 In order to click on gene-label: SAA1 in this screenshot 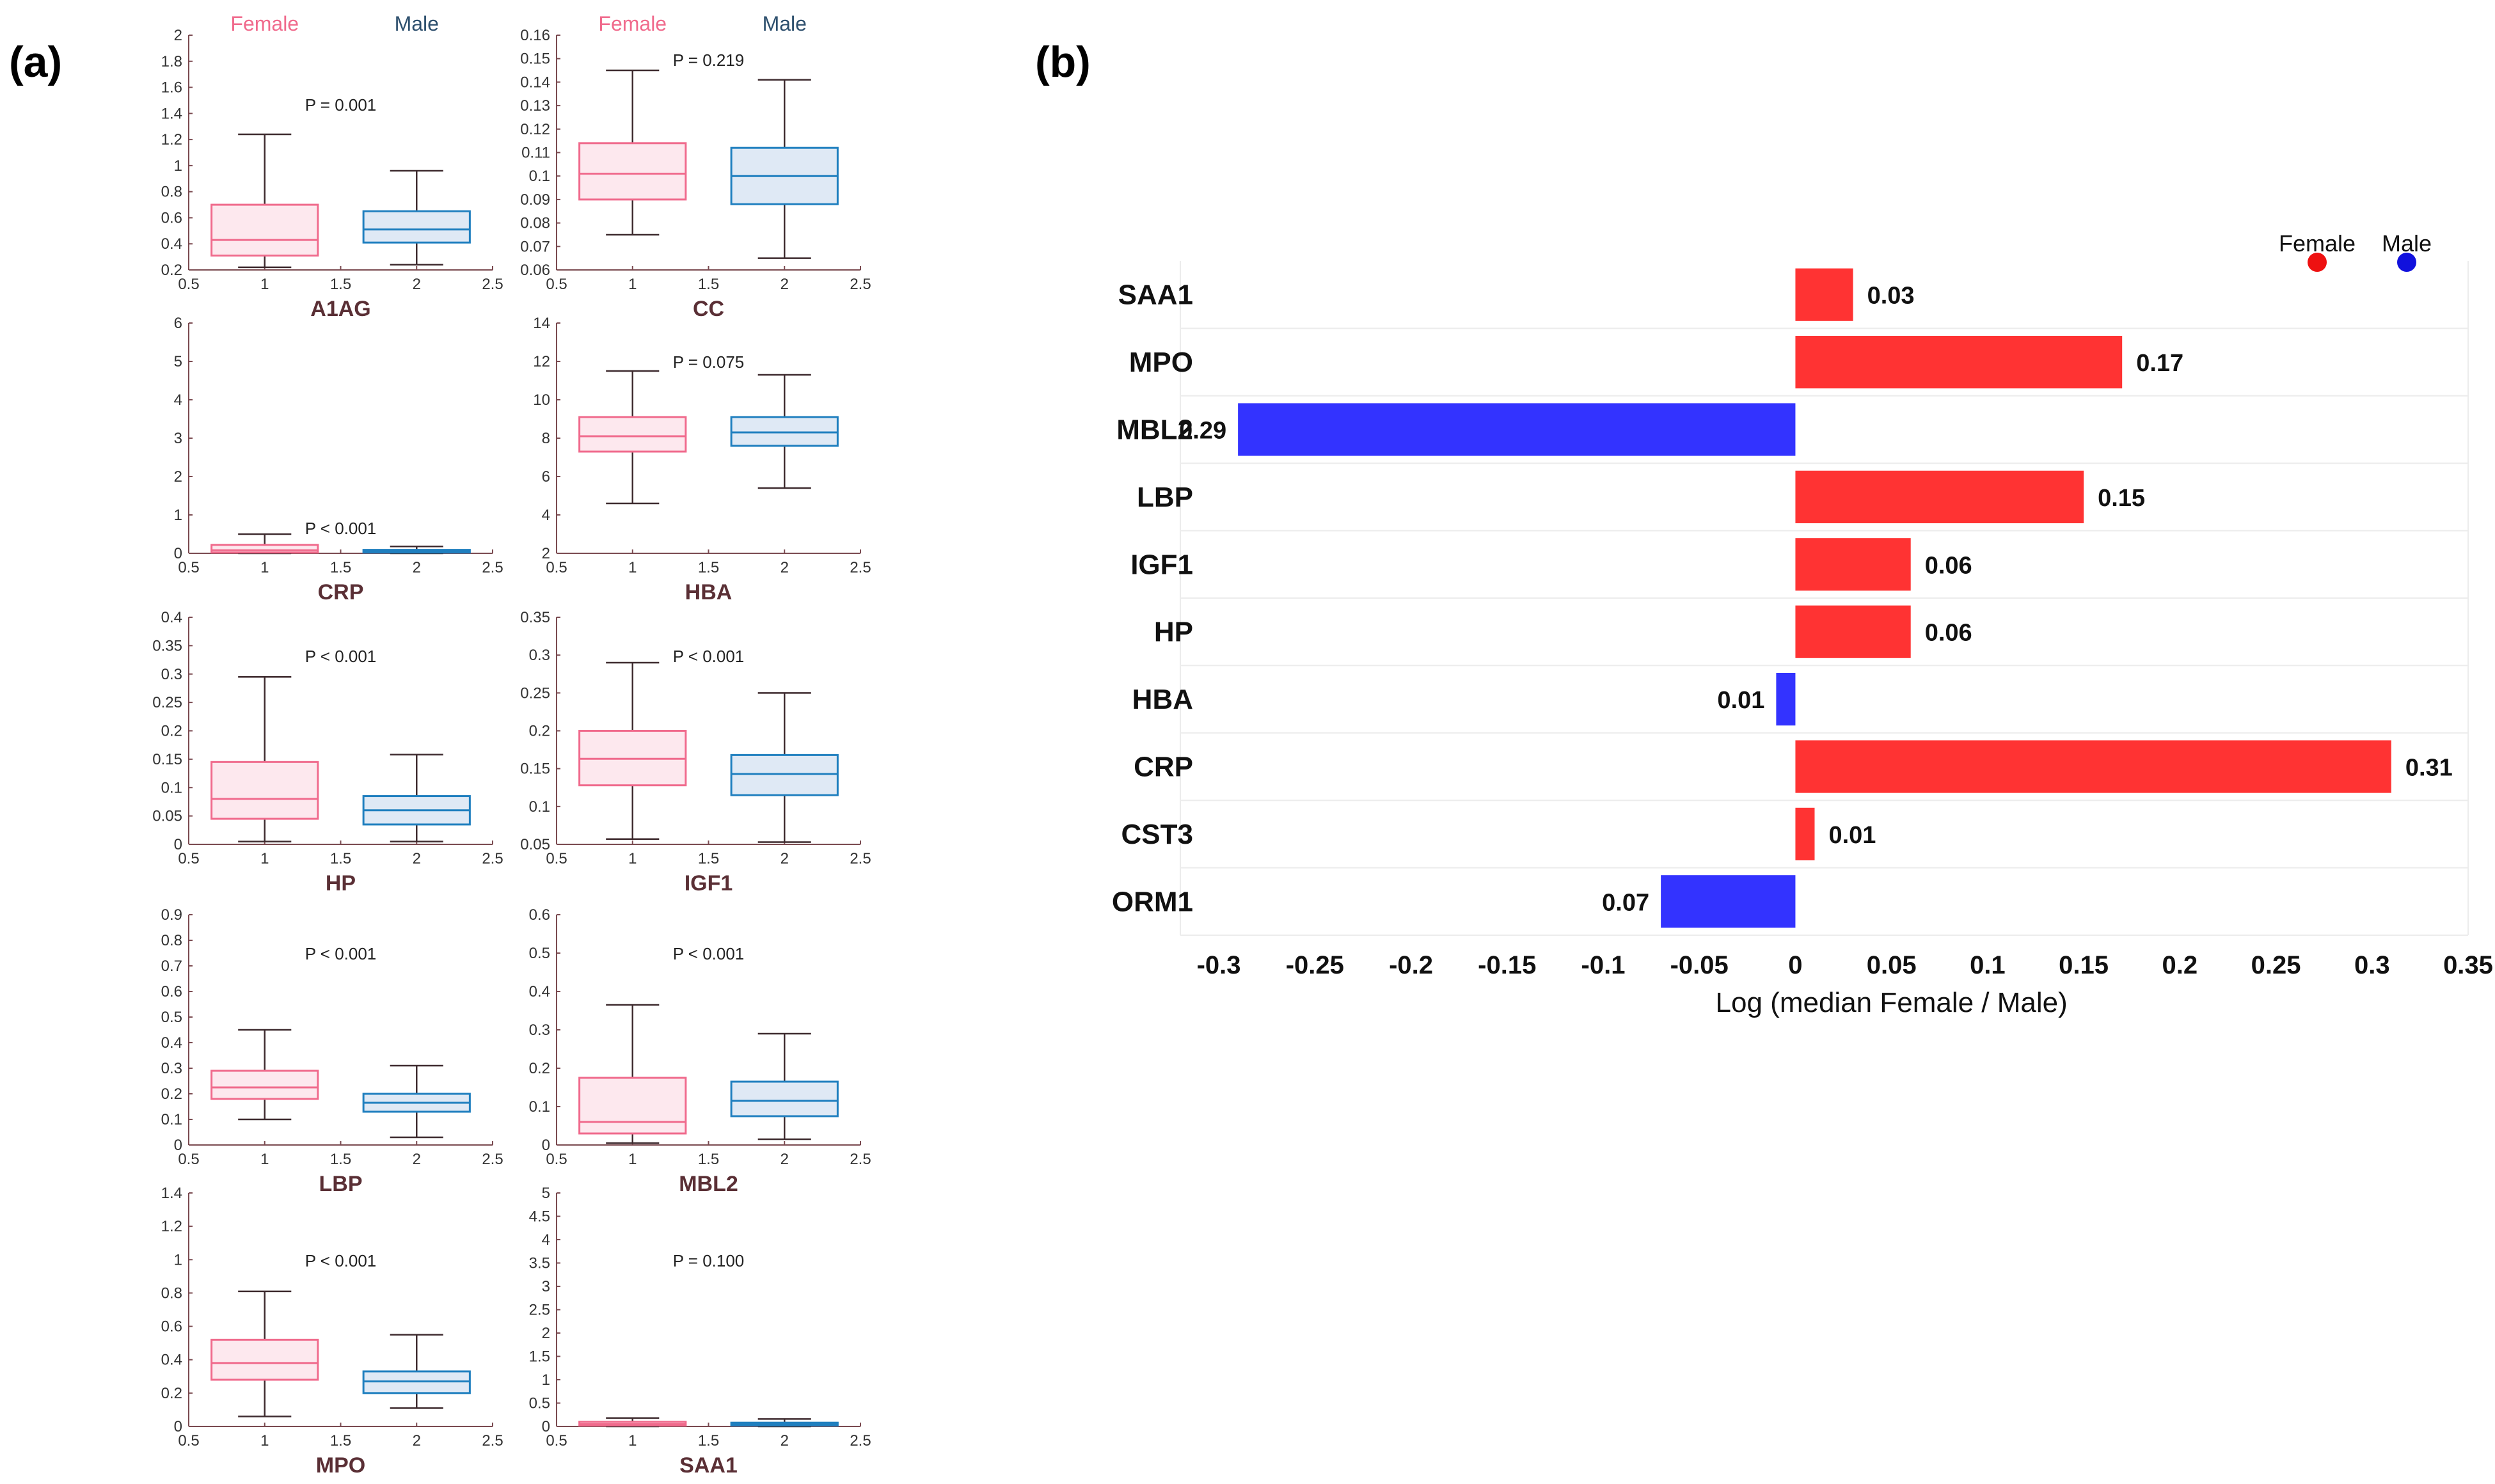, I will do `click(708, 1465)`.